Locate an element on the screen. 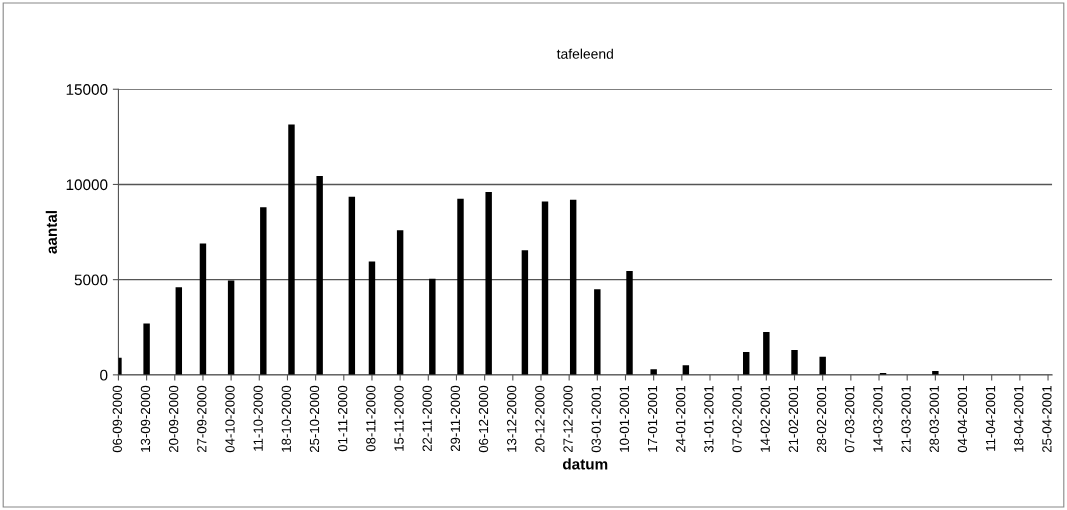  y-axis-title: aantal is located at coordinates (51, 232).